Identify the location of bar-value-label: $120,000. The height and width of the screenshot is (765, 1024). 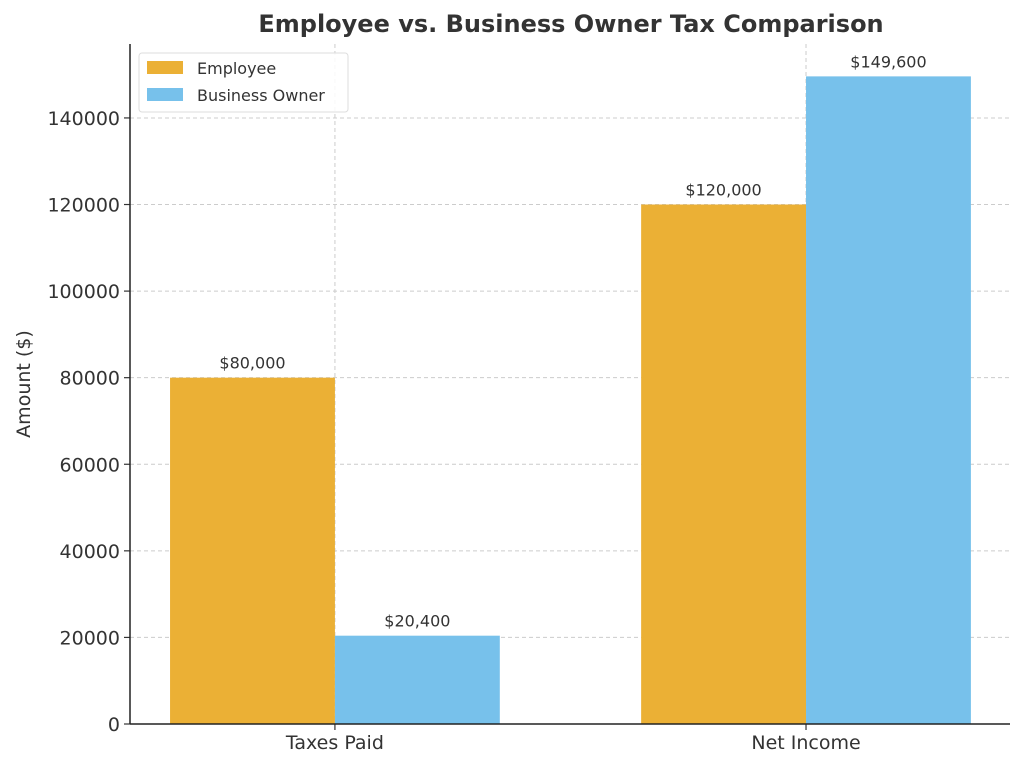
(723, 190).